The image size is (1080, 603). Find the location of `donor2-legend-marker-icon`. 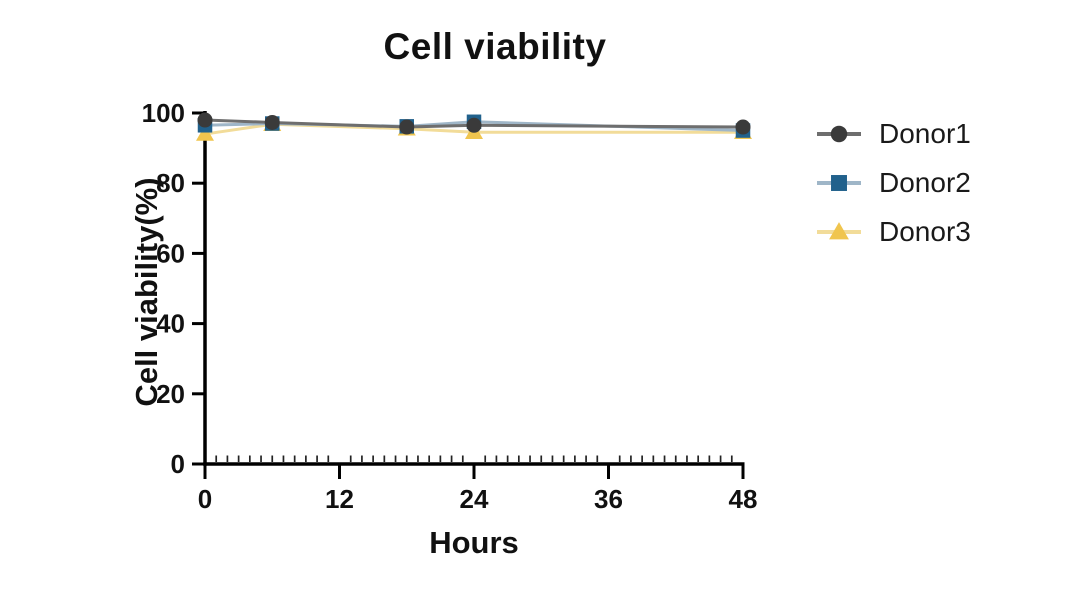

donor2-legend-marker-icon is located at coordinates (839, 182).